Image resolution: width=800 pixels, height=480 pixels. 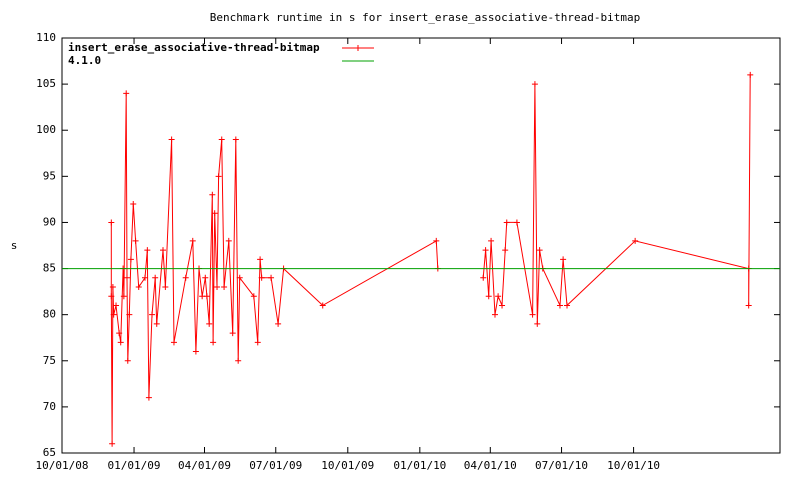 I want to click on x-tick-label: 04/01/09, so click(x=204, y=465).